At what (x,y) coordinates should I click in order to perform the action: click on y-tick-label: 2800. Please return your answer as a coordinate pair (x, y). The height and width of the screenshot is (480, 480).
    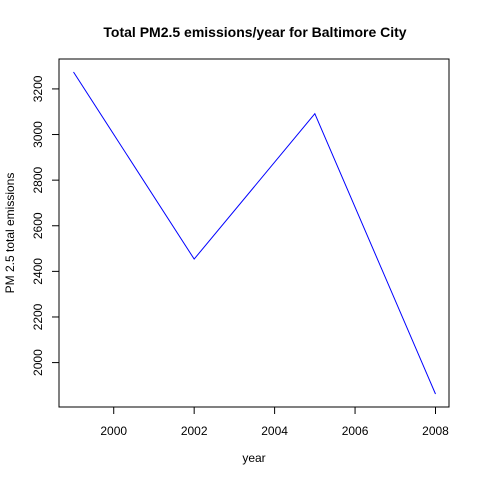
    Looking at the image, I should click on (38, 179).